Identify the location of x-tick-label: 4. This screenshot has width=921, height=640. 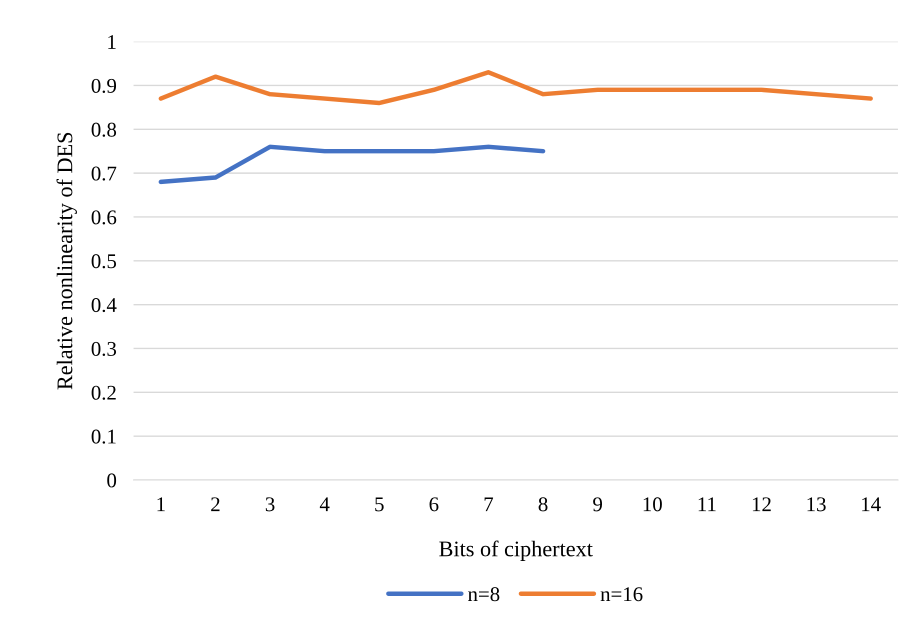
(325, 504).